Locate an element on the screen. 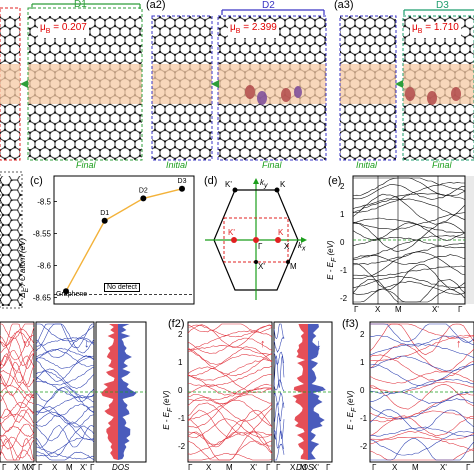  chart-c-ytick-label: -8.6 is located at coordinates (44, 266).